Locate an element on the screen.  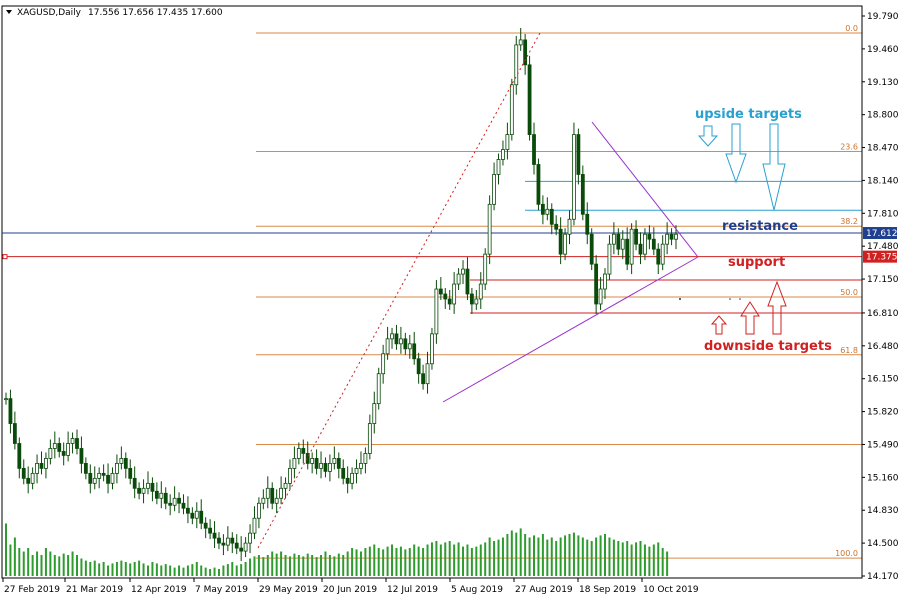
y-tick-label: 18.470 is located at coordinates (883, 149).